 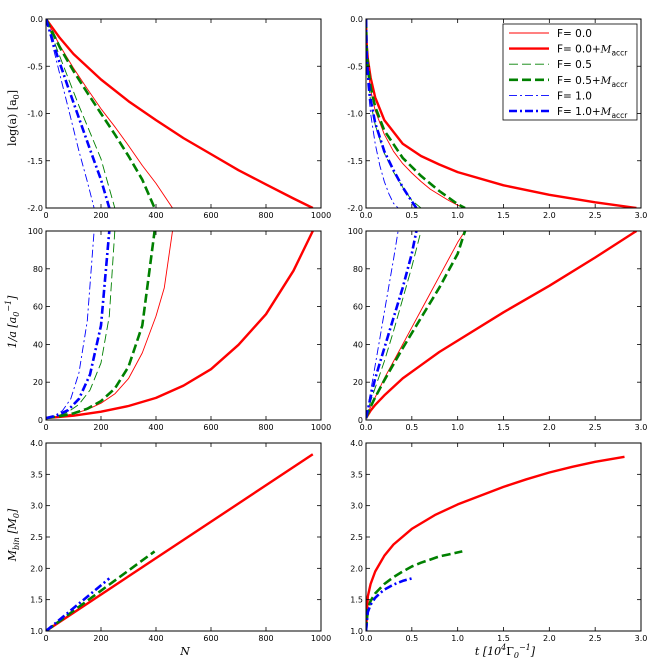 I want to click on x-label-right: t [104Γ0−1], so click(x=505, y=651).